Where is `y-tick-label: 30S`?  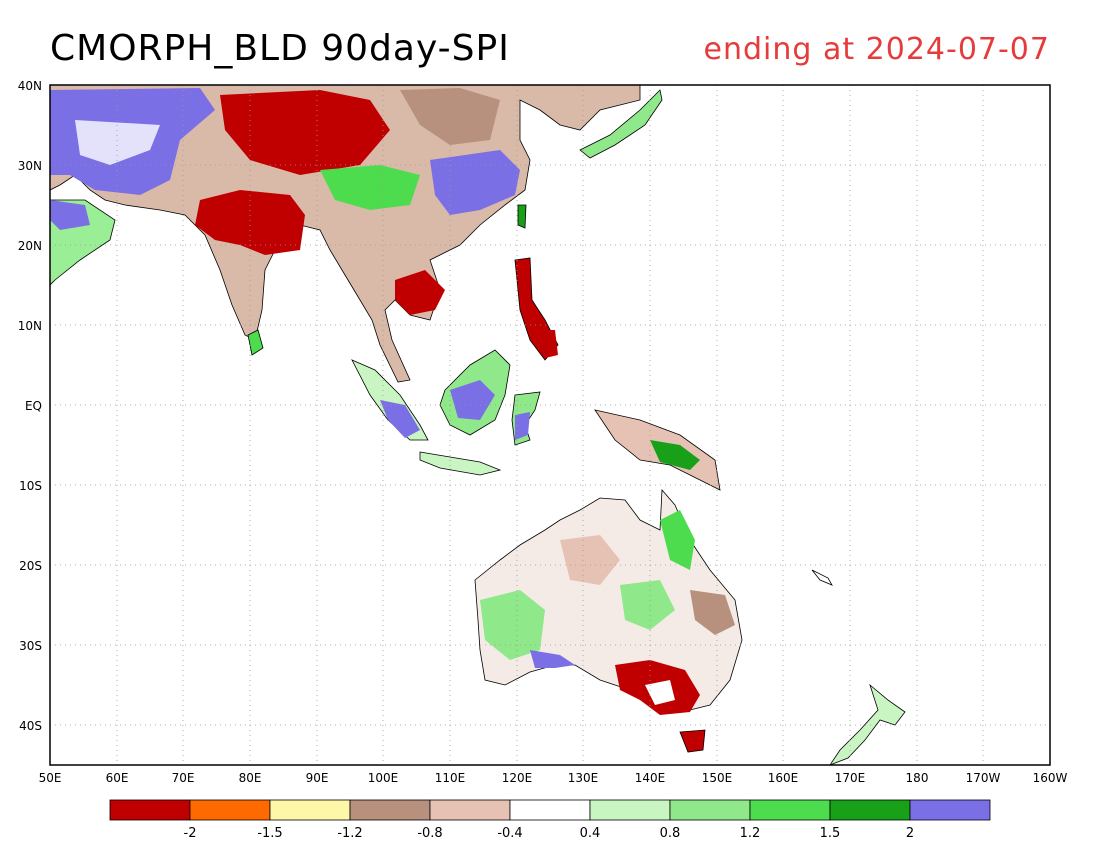 y-tick-label: 30S is located at coordinates (30, 646).